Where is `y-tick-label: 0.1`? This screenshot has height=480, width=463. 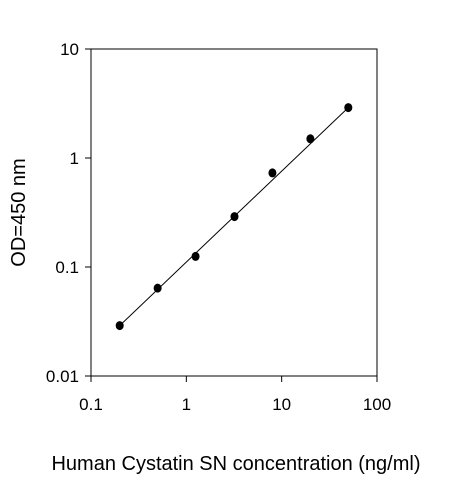
y-tick-label: 0.1 is located at coordinates (67, 267).